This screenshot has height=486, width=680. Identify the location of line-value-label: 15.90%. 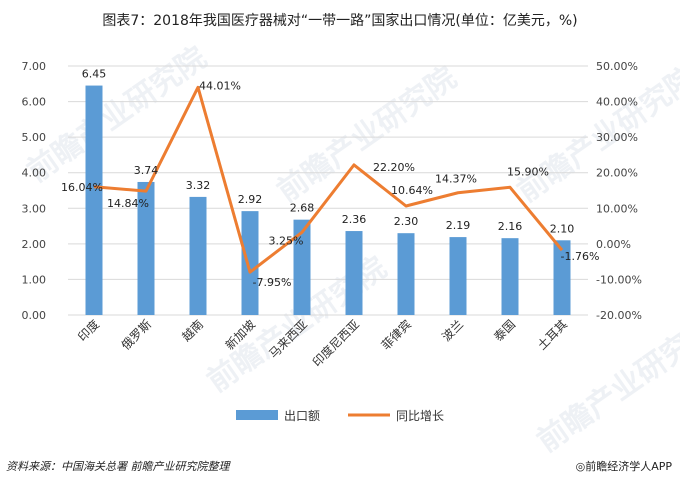
(528, 171).